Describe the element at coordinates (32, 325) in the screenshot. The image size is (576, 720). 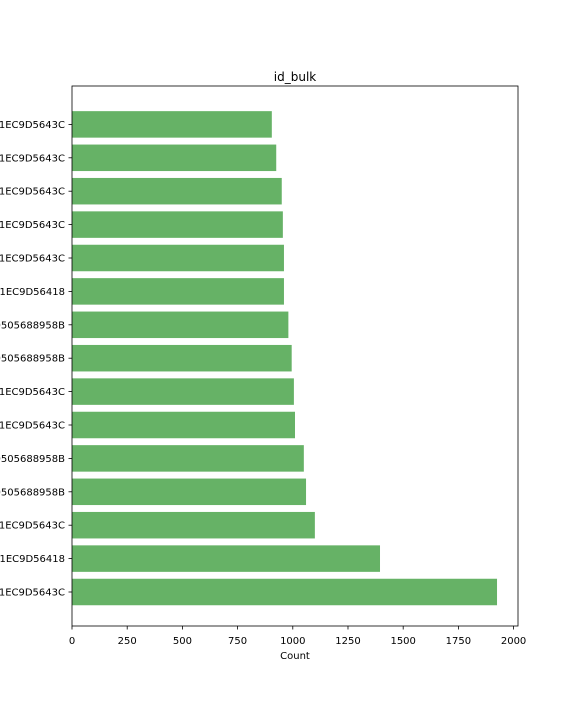
I see `y-tick-label-8: 0505688958B` at that location.